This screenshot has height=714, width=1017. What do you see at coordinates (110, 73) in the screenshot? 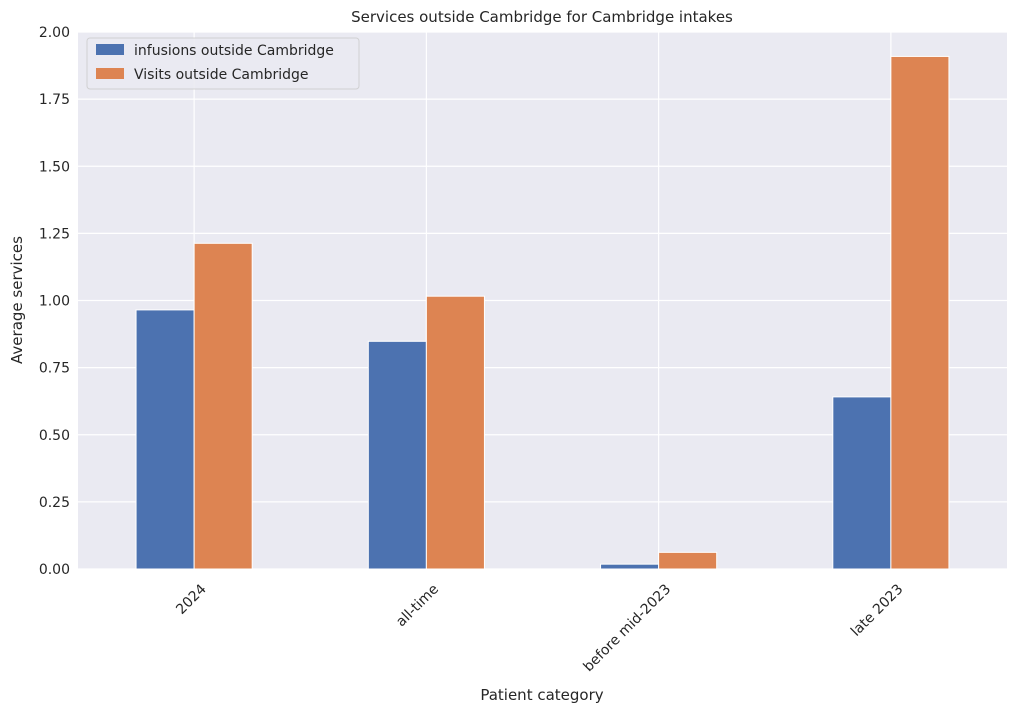
I see `legend-swatch-visits` at bounding box center [110, 73].